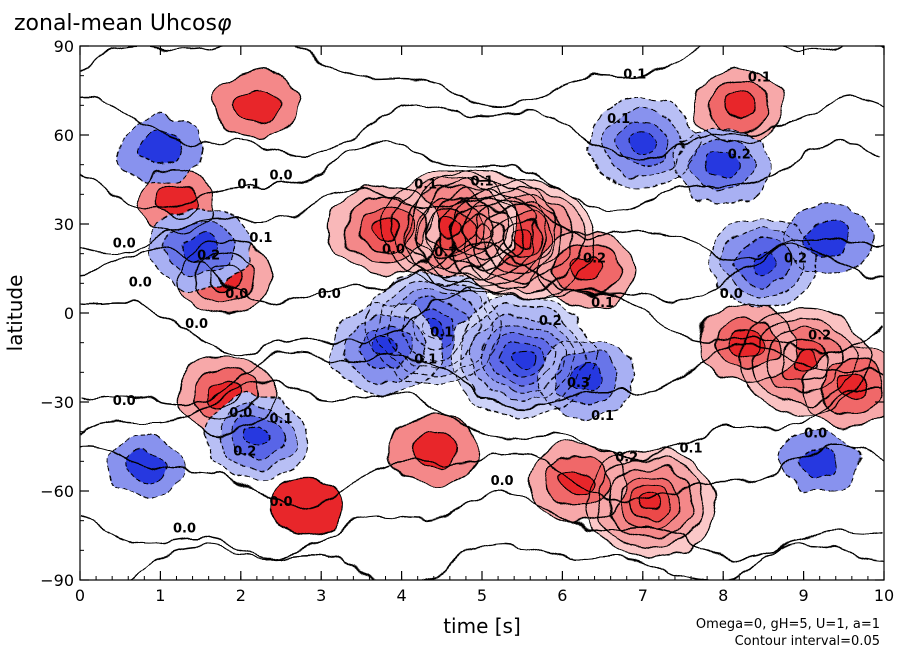  Describe the element at coordinates (57, 491) in the screenshot. I see `y-tick-label-1: −60` at that location.